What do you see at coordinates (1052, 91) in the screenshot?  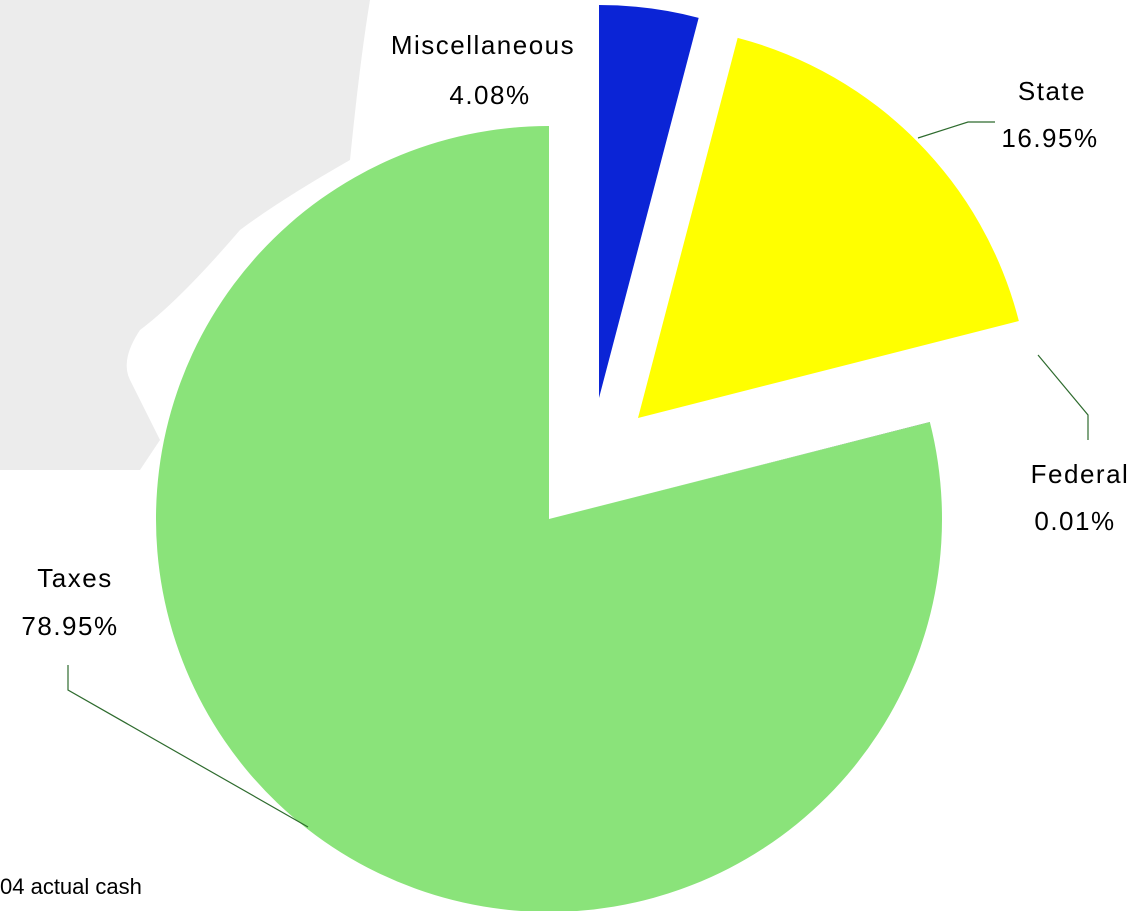 I see `slice-label: State` at bounding box center [1052, 91].